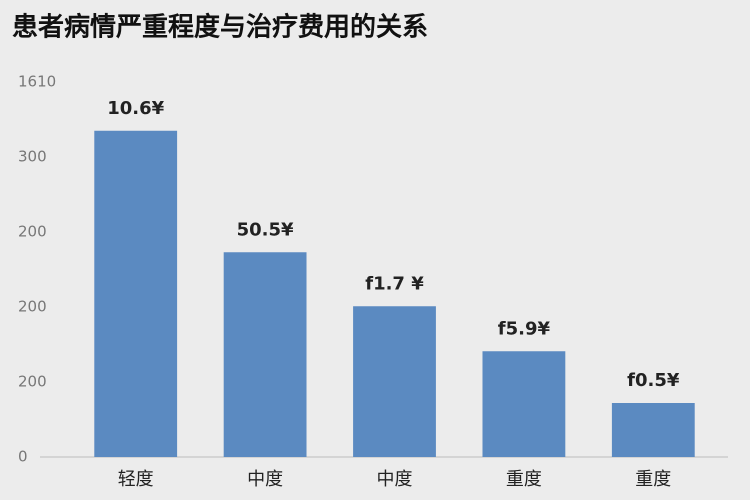  Describe the element at coordinates (653, 380) in the screenshot. I see `data-label: f0.5¥` at that location.